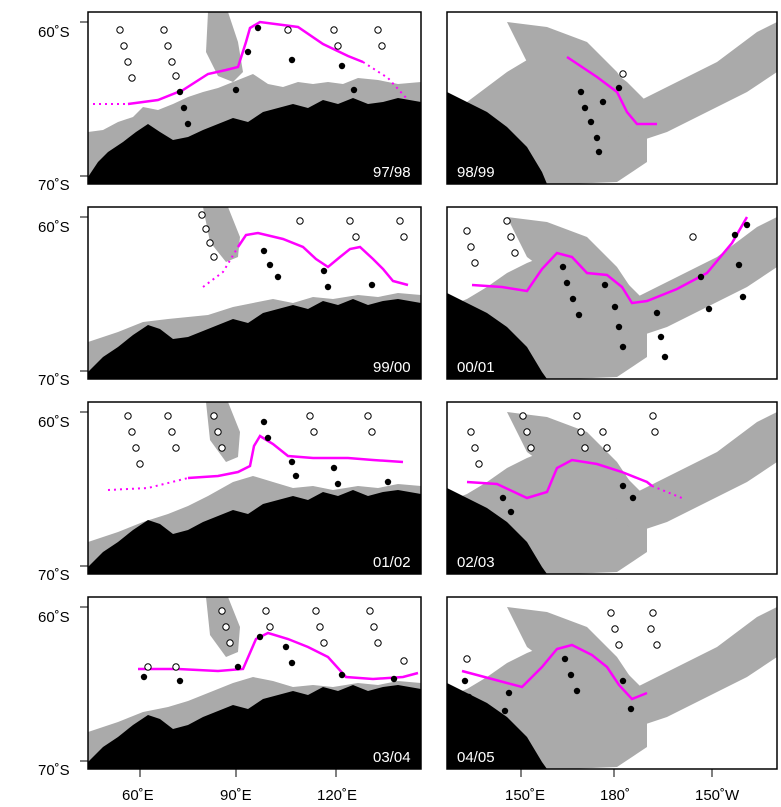 This screenshot has height=807, width=781. Describe the element at coordinates (54, 575) in the screenshot. I see `lat-label-70s-row3: 70˚S` at that location.